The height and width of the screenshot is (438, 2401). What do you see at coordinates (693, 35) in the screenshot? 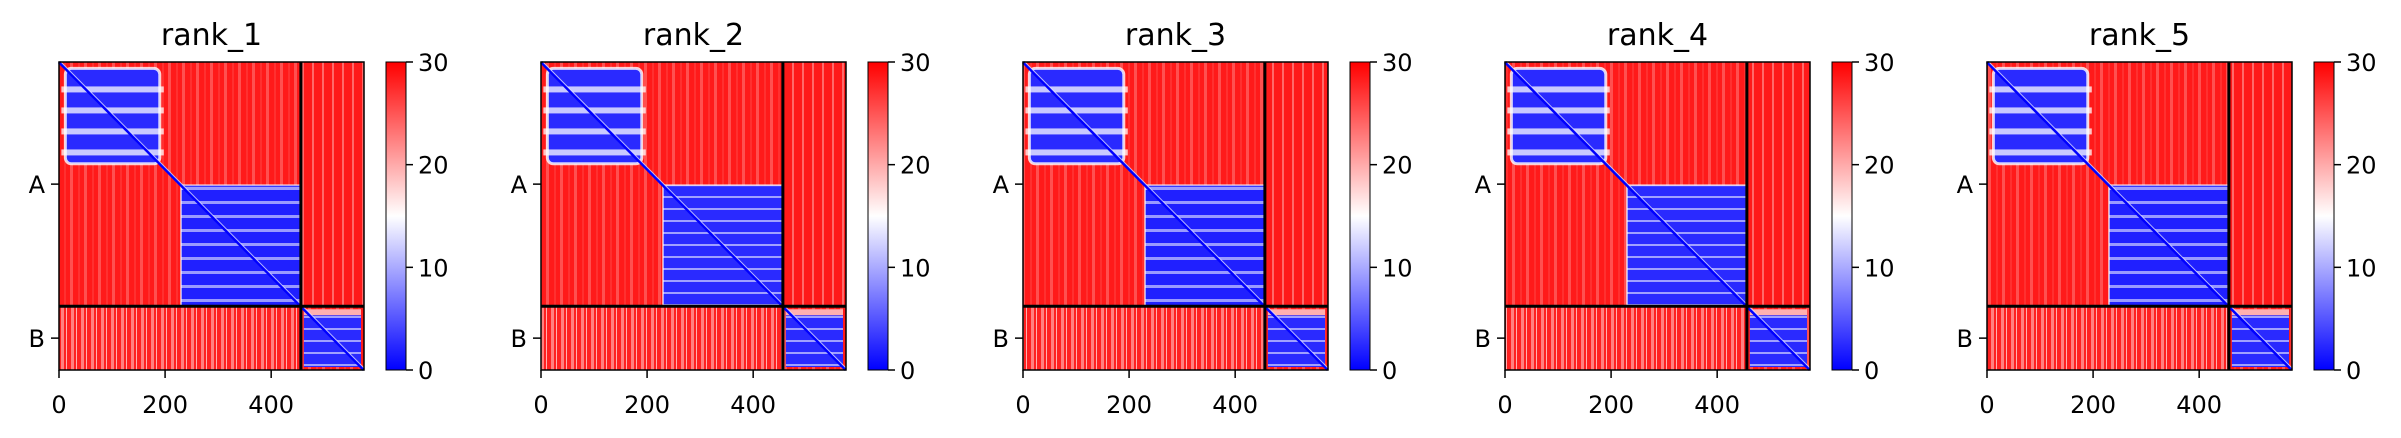
I see `panel-title: rank_2` at bounding box center [693, 35].